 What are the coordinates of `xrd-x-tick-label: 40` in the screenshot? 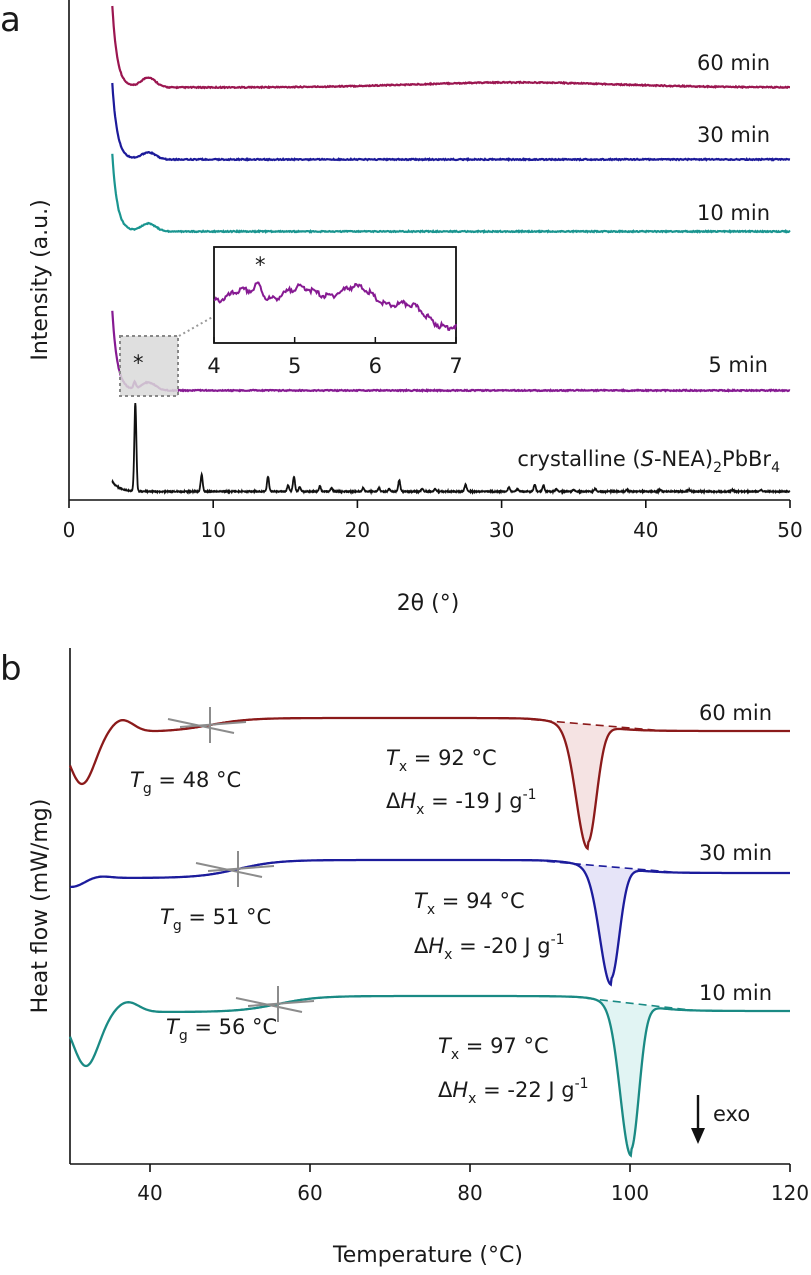 It's located at (645, 530).